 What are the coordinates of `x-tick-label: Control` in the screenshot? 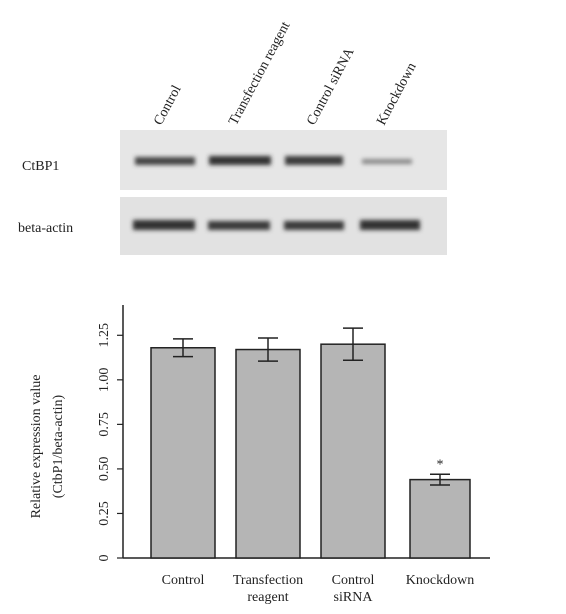 It's located at (183, 580).